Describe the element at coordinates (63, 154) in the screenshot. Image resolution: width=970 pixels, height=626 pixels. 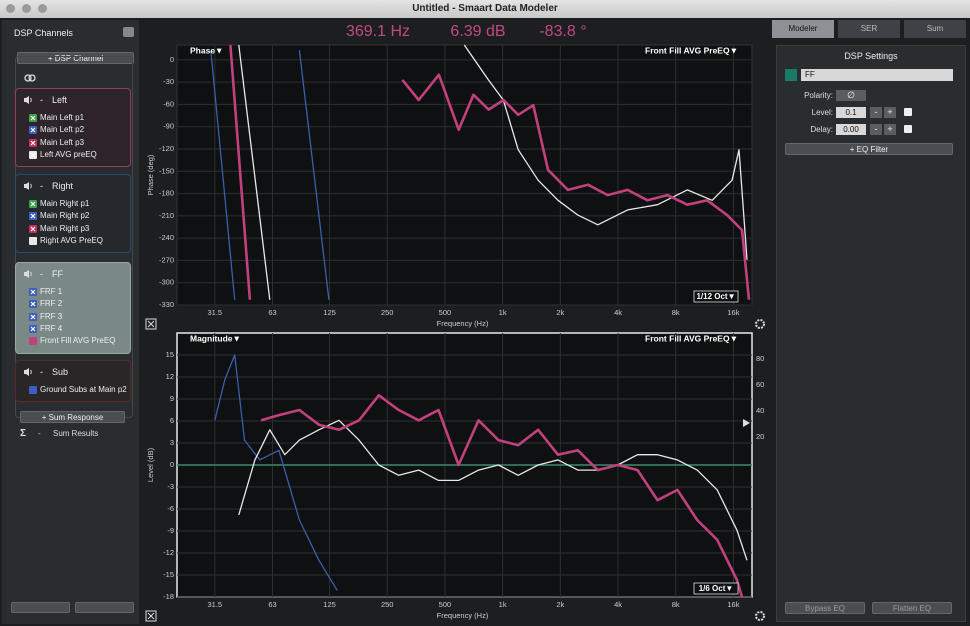
I see `channel-item: Left AVG preEQ` at that location.